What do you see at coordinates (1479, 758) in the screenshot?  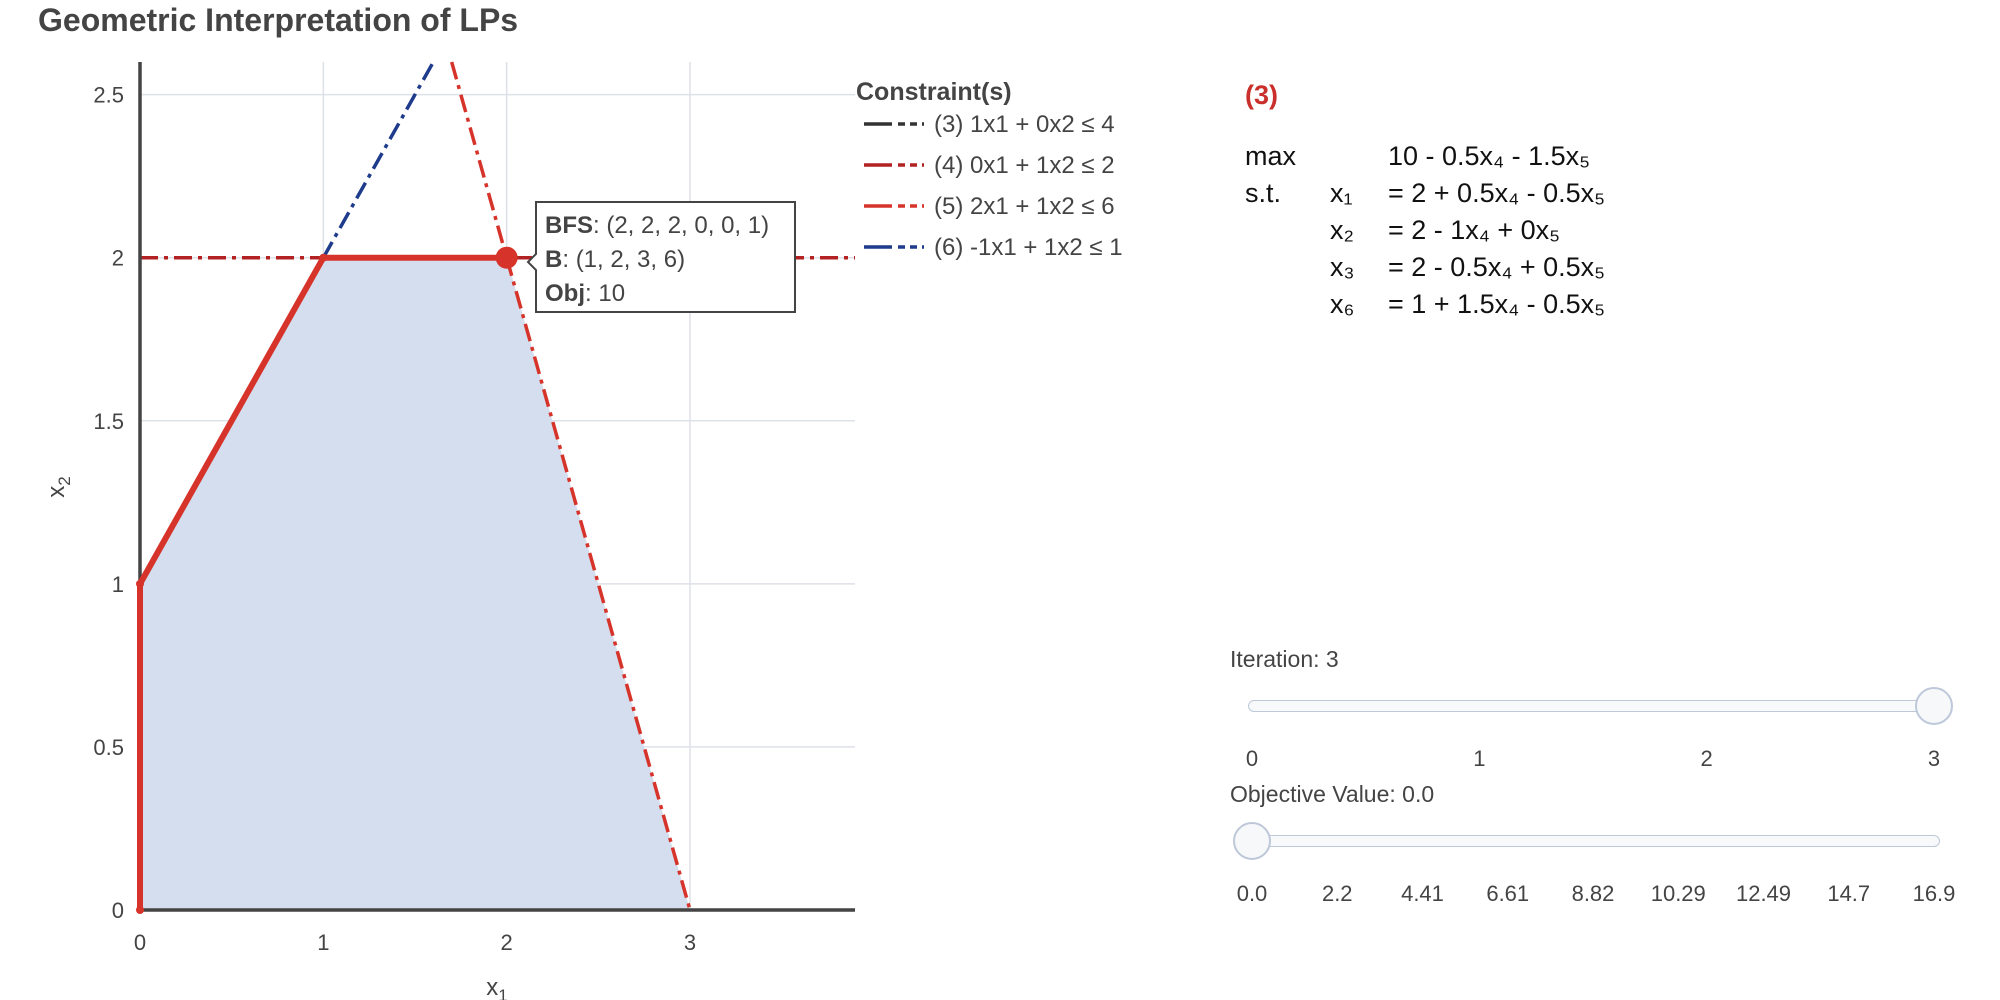 I see `slider-tick-label: 1` at bounding box center [1479, 758].